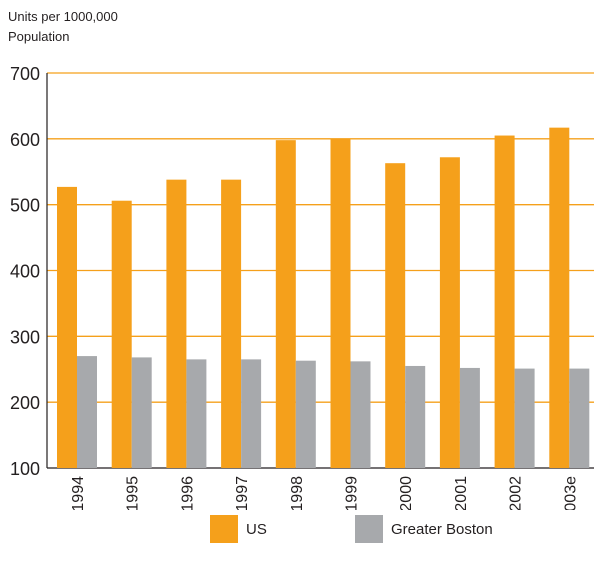 Image resolution: width=600 pixels, height=570 pixels. What do you see at coordinates (25, 272) in the screenshot?
I see `y-tick-label-400: 400` at bounding box center [25, 272].